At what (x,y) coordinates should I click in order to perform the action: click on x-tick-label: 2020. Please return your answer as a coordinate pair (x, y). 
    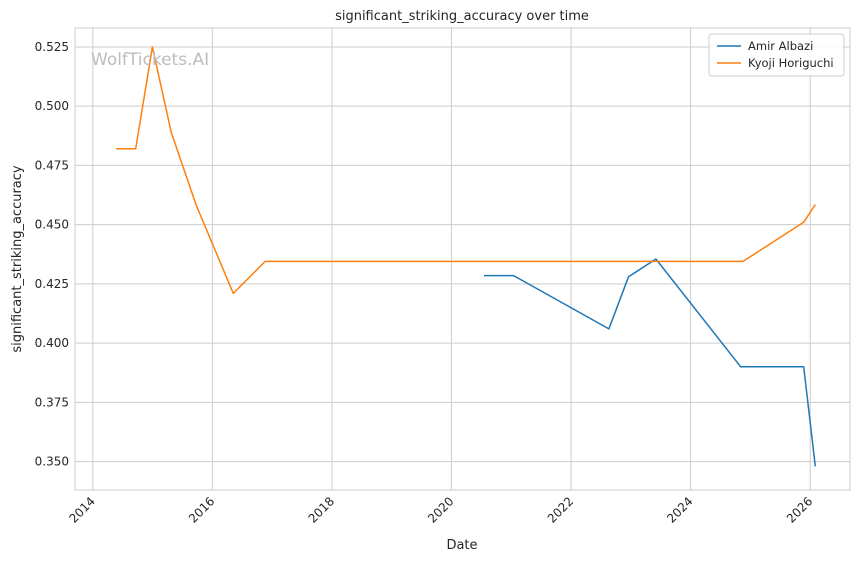
    Looking at the image, I should click on (440, 509).